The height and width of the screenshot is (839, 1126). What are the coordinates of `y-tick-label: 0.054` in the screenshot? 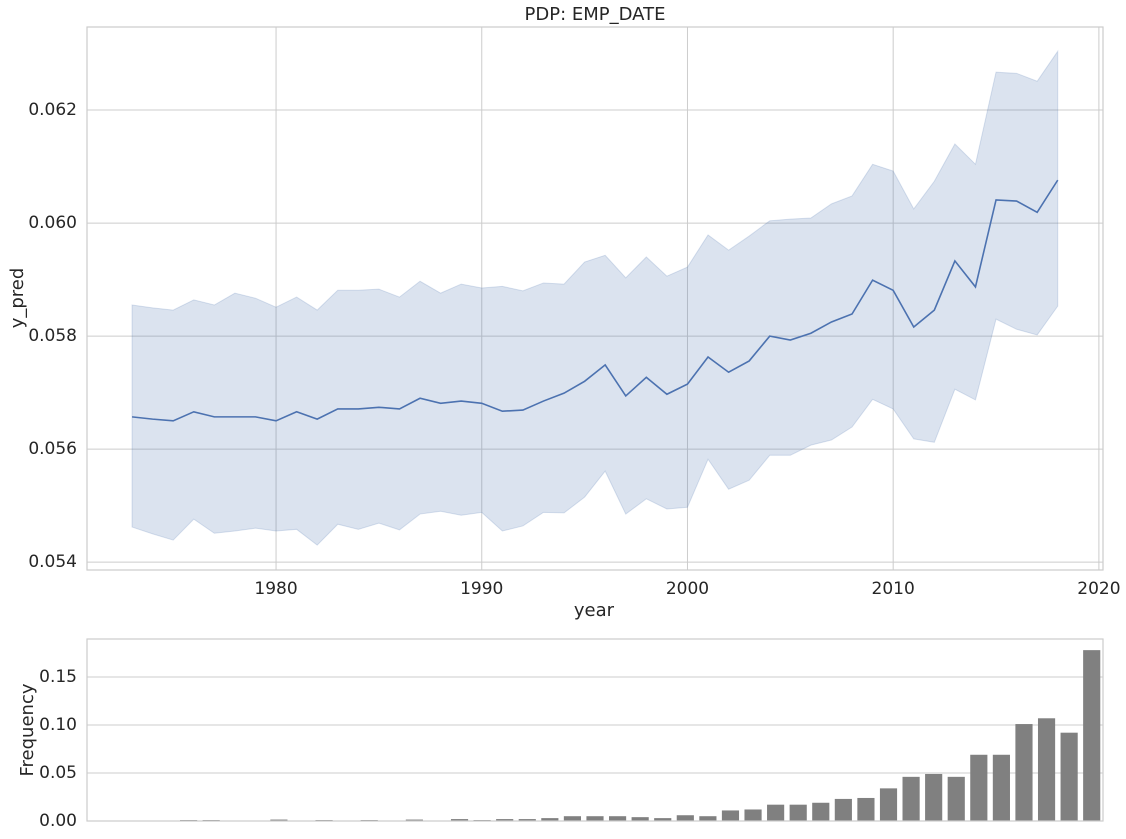 It's located at (52, 562).